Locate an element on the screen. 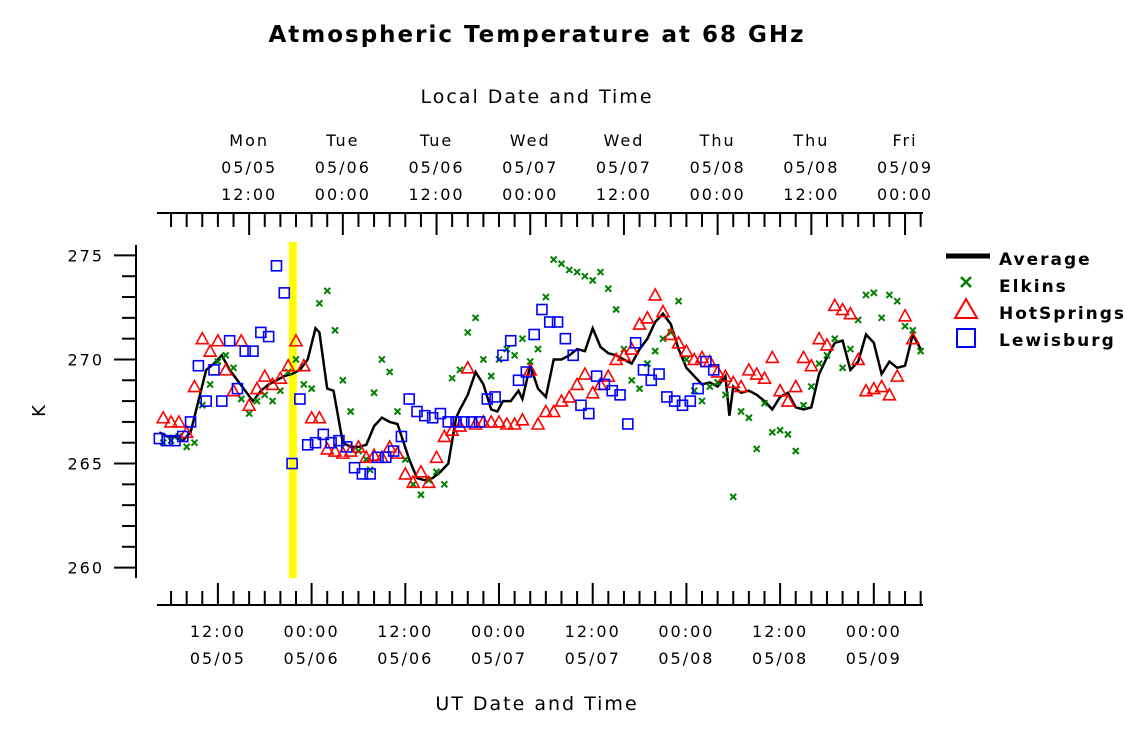 This screenshot has width=1125, height=731. legend-swatch-hotsprings is located at coordinates (966, 308).